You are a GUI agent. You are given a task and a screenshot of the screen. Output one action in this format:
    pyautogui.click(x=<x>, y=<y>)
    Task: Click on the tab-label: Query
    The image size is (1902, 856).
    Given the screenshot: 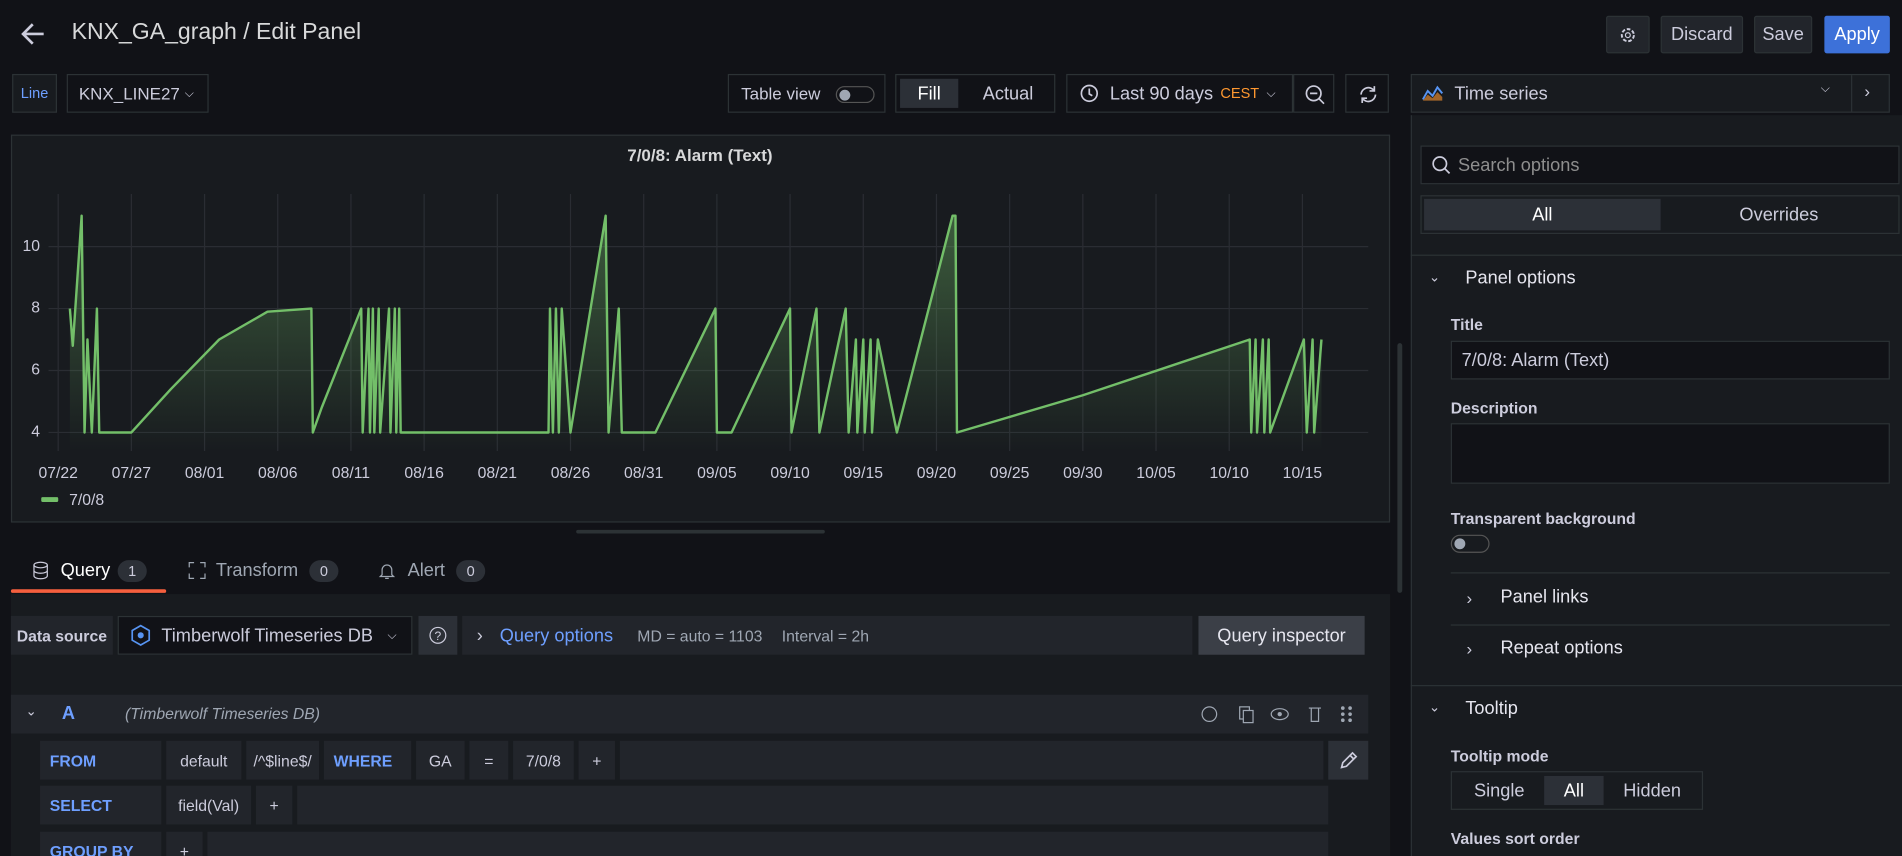 What is the action you would take?
    pyautogui.click(x=85, y=570)
    